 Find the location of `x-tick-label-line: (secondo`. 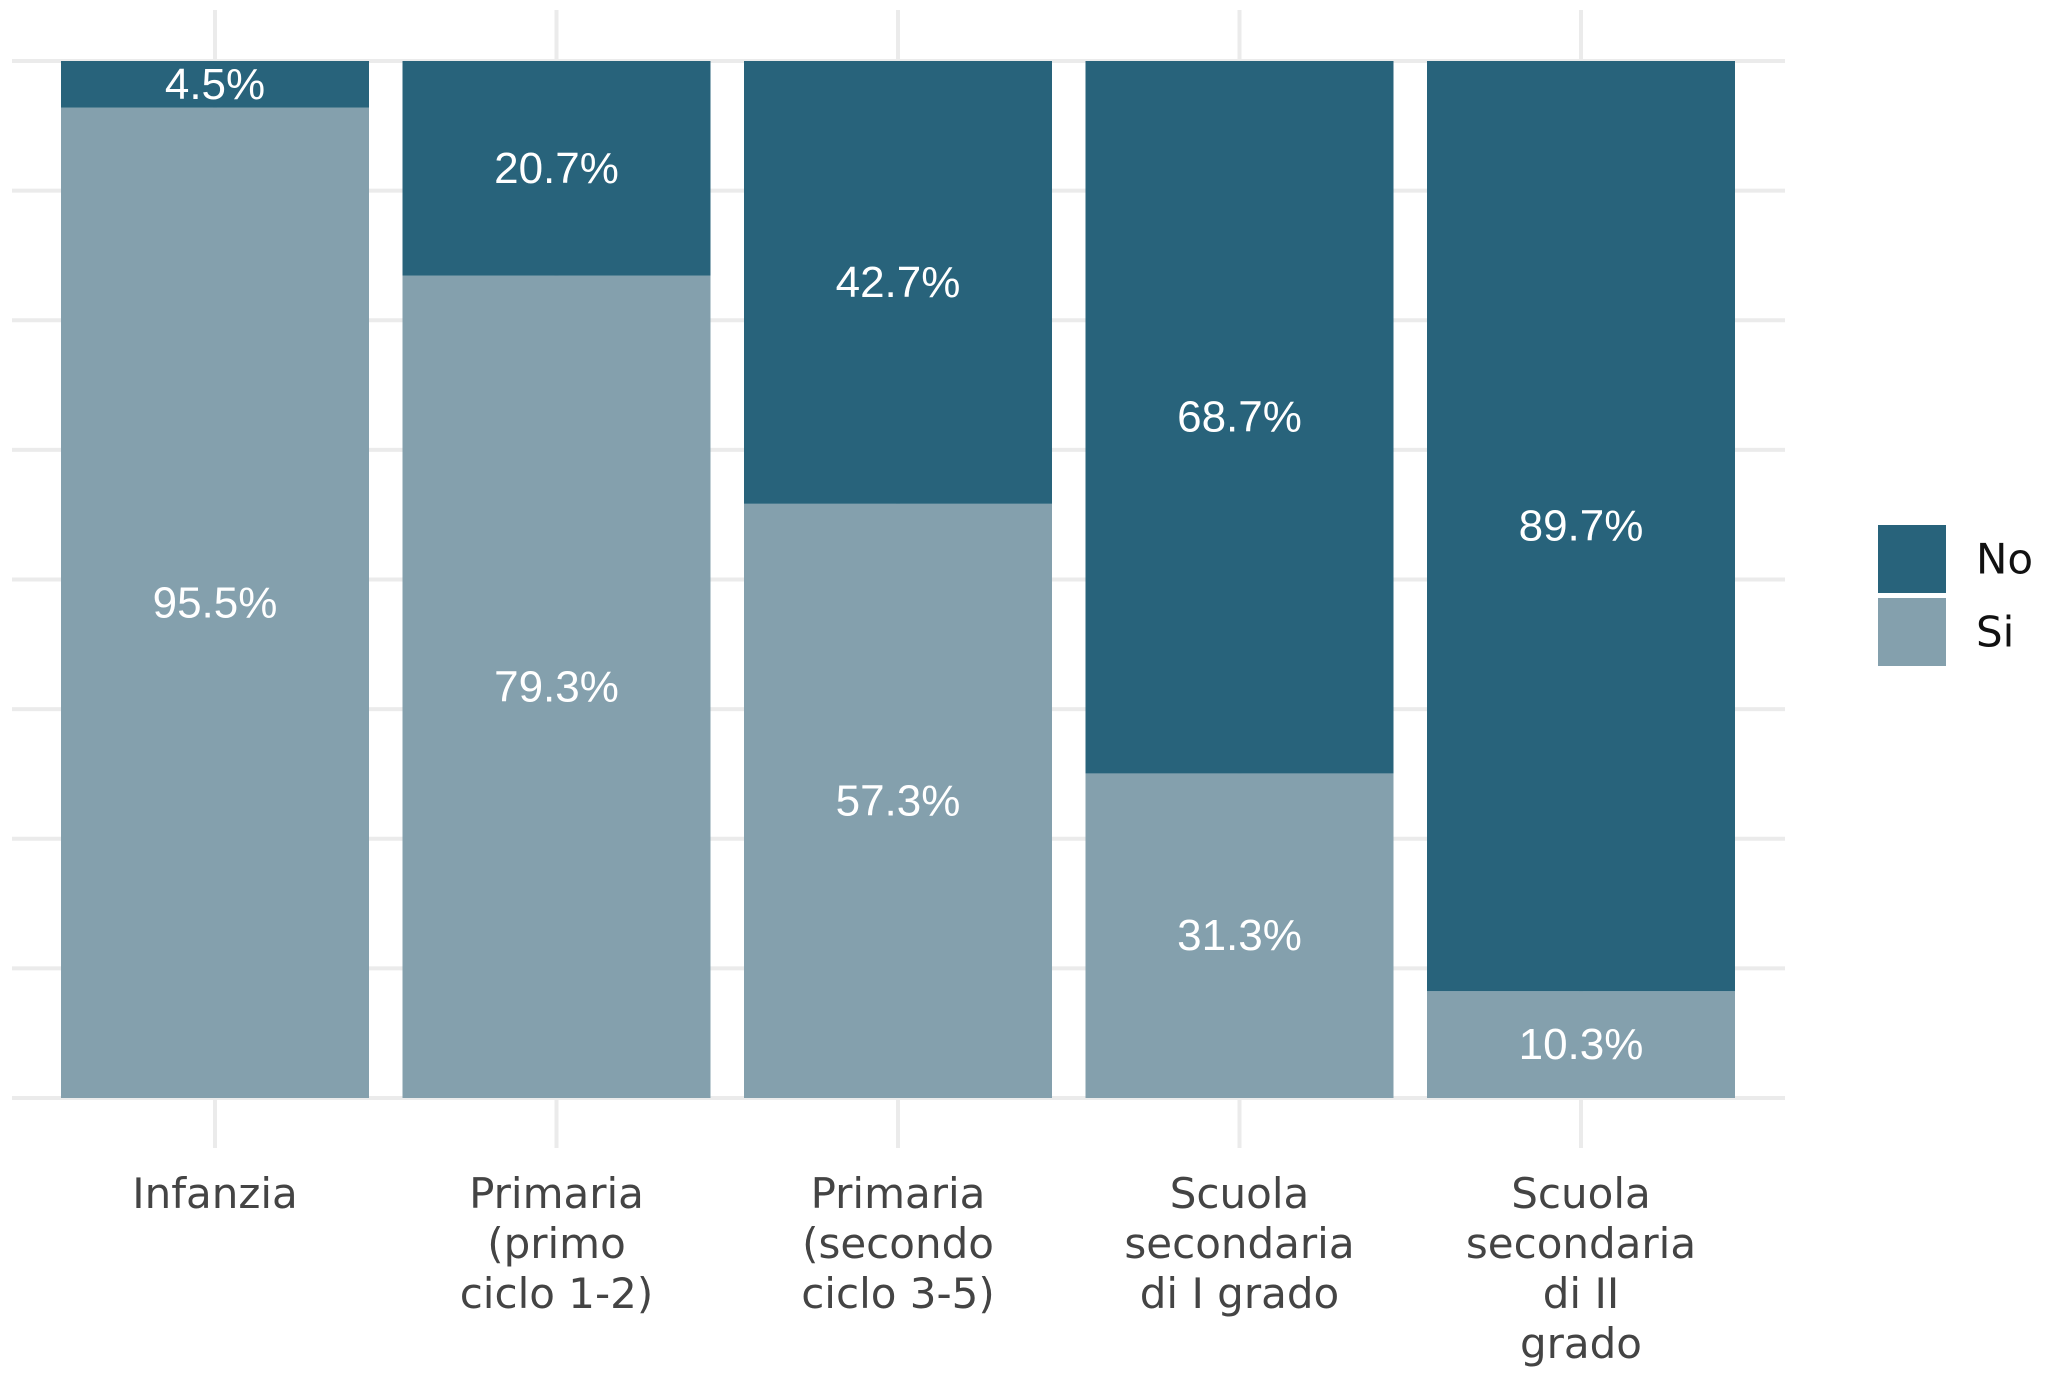

x-tick-label-line: (secondo is located at coordinates (898, 1243).